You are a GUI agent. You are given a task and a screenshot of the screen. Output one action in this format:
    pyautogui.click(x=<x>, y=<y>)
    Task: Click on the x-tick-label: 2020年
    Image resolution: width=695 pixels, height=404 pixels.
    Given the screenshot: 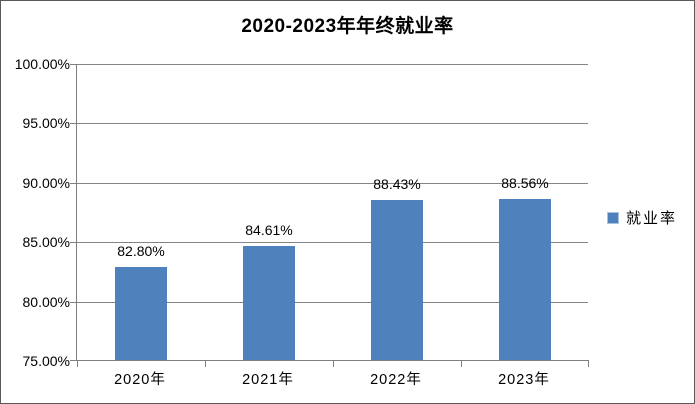 What is the action you would take?
    pyautogui.click(x=140, y=380)
    